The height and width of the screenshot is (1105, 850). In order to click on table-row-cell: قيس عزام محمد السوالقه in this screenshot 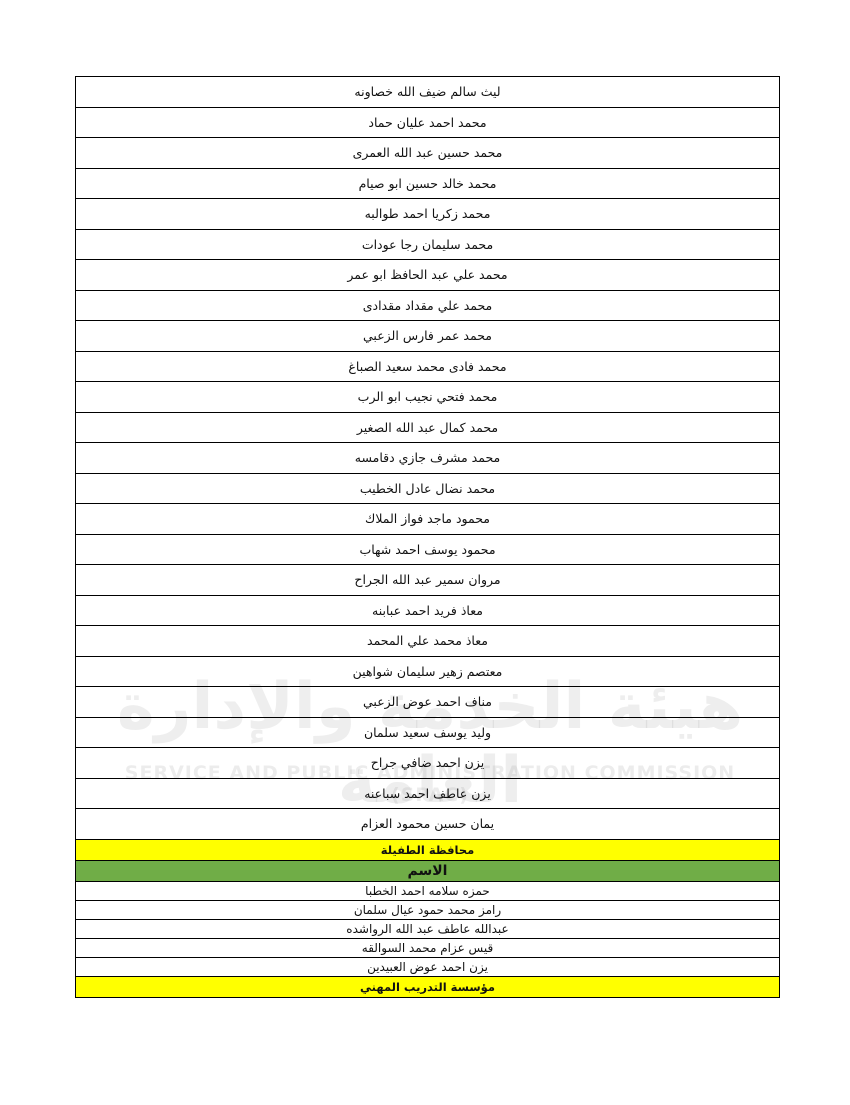, I will do `click(427, 947)`.